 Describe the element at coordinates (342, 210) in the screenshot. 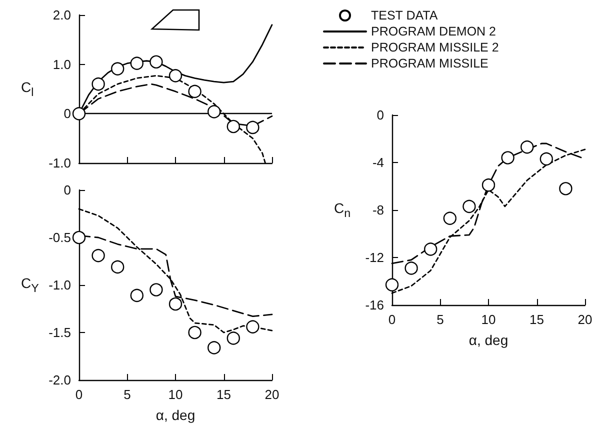

I see `y-axis-title: C$_{n}$` at that location.